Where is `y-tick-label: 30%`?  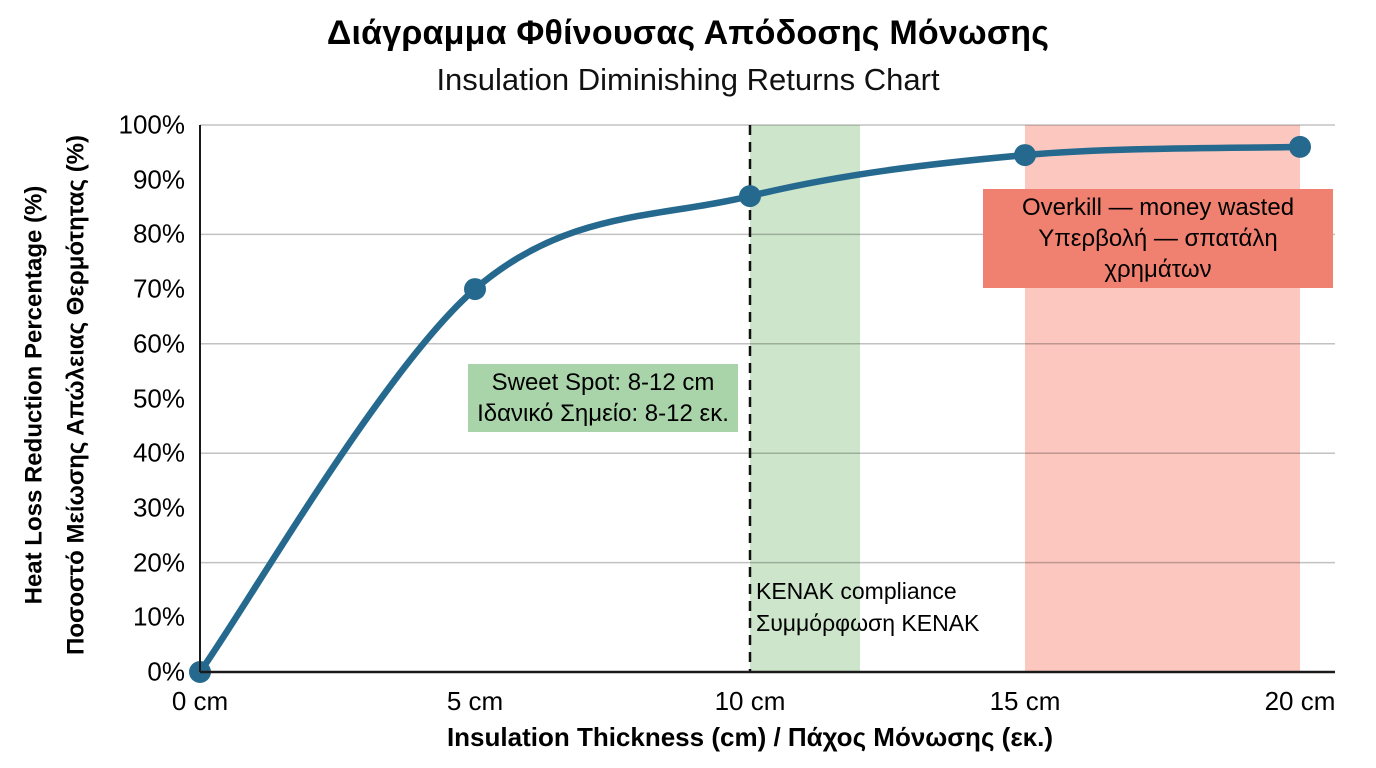 y-tick-label: 30% is located at coordinates (158, 507).